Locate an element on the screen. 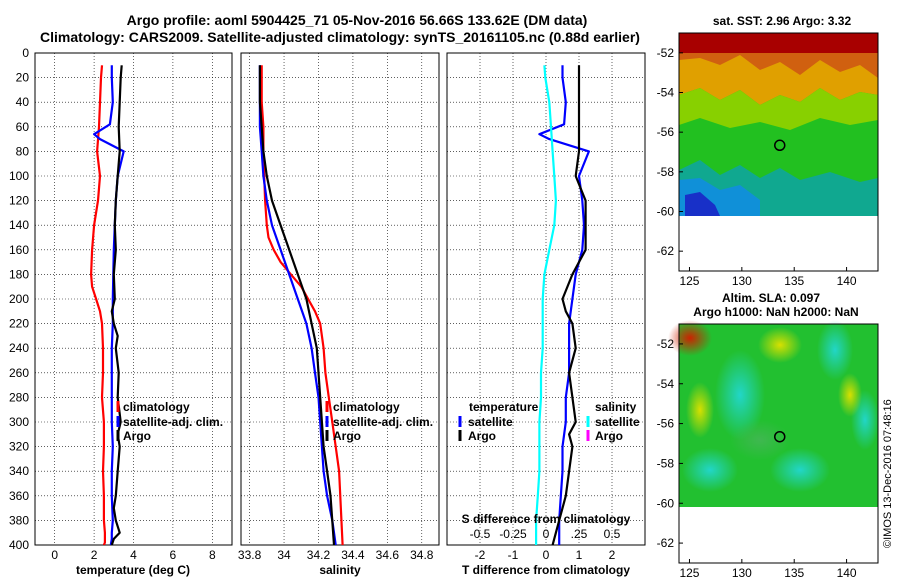 This screenshot has width=900, height=580. x-tick-label: 8 is located at coordinates (212, 555).